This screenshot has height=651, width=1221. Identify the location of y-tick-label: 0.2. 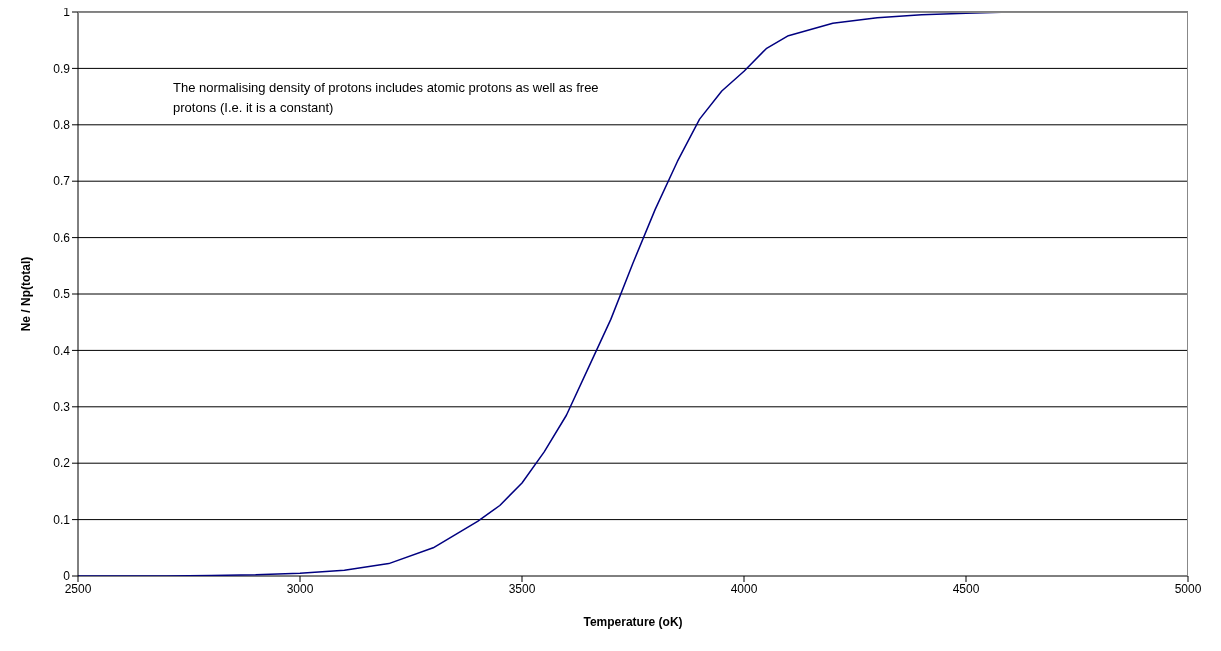
(62, 463).